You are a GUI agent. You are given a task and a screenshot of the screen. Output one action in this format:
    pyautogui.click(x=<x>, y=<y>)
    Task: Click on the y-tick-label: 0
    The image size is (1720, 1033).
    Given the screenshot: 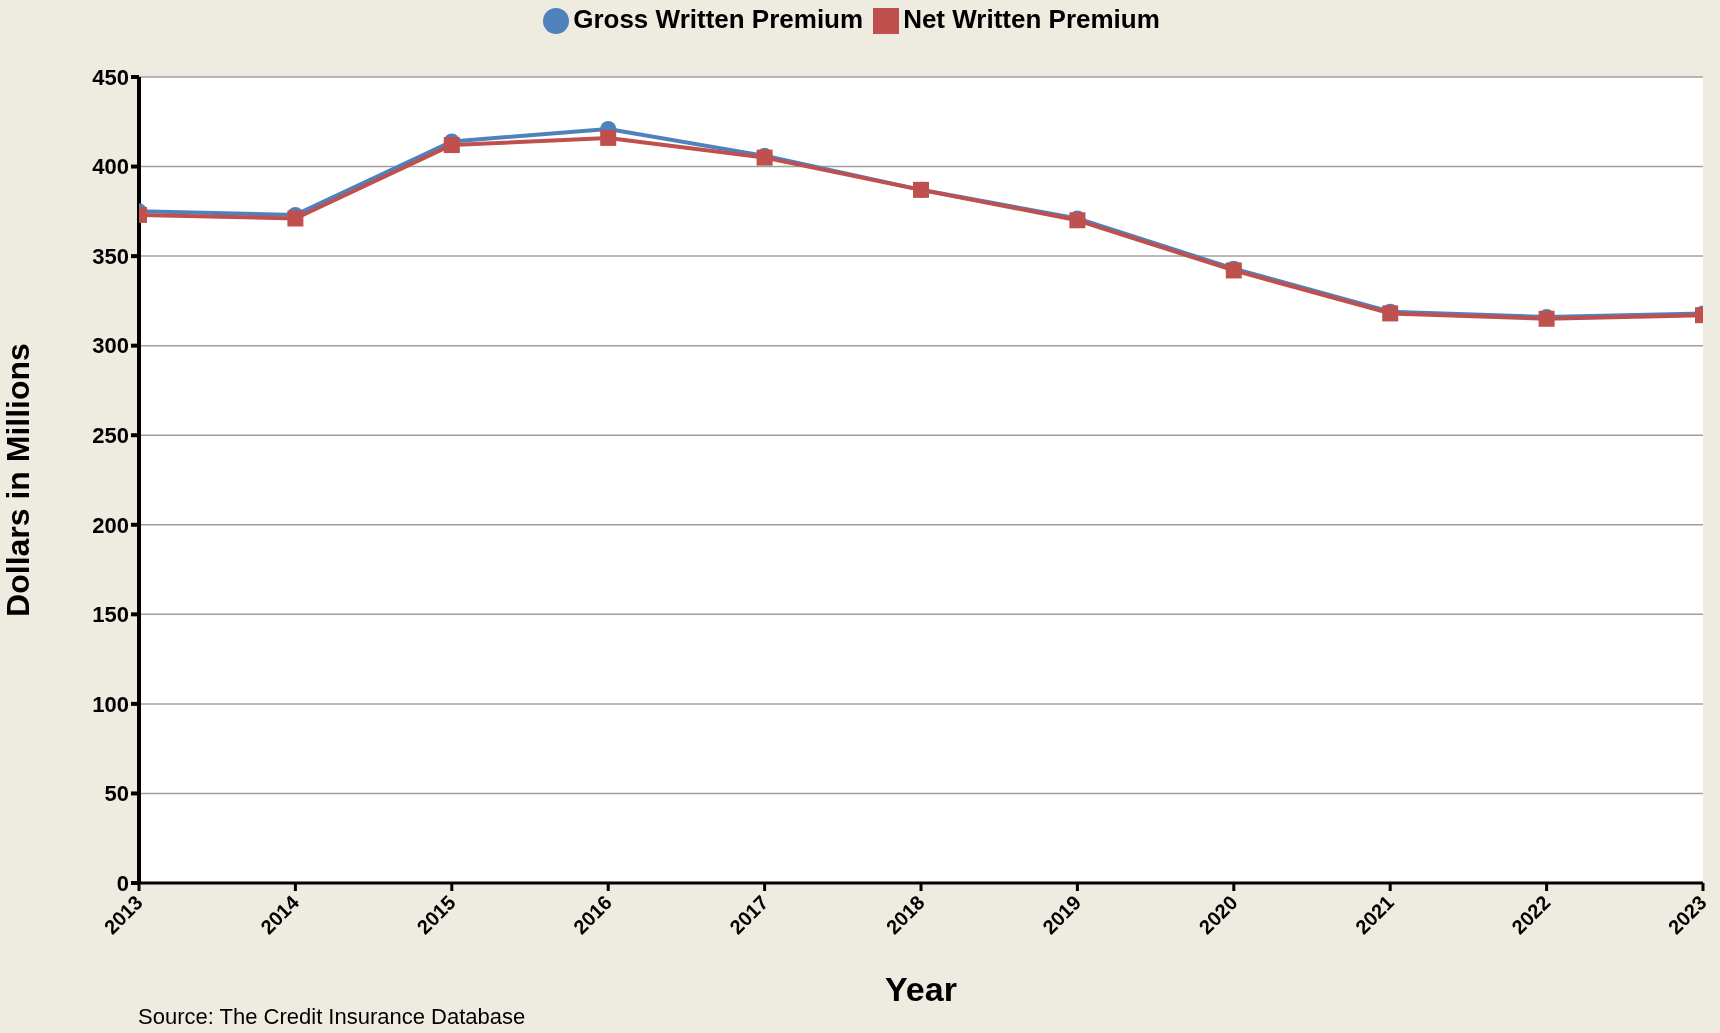 What is the action you would take?
    pyautogui.click(x=122, y=883)
    